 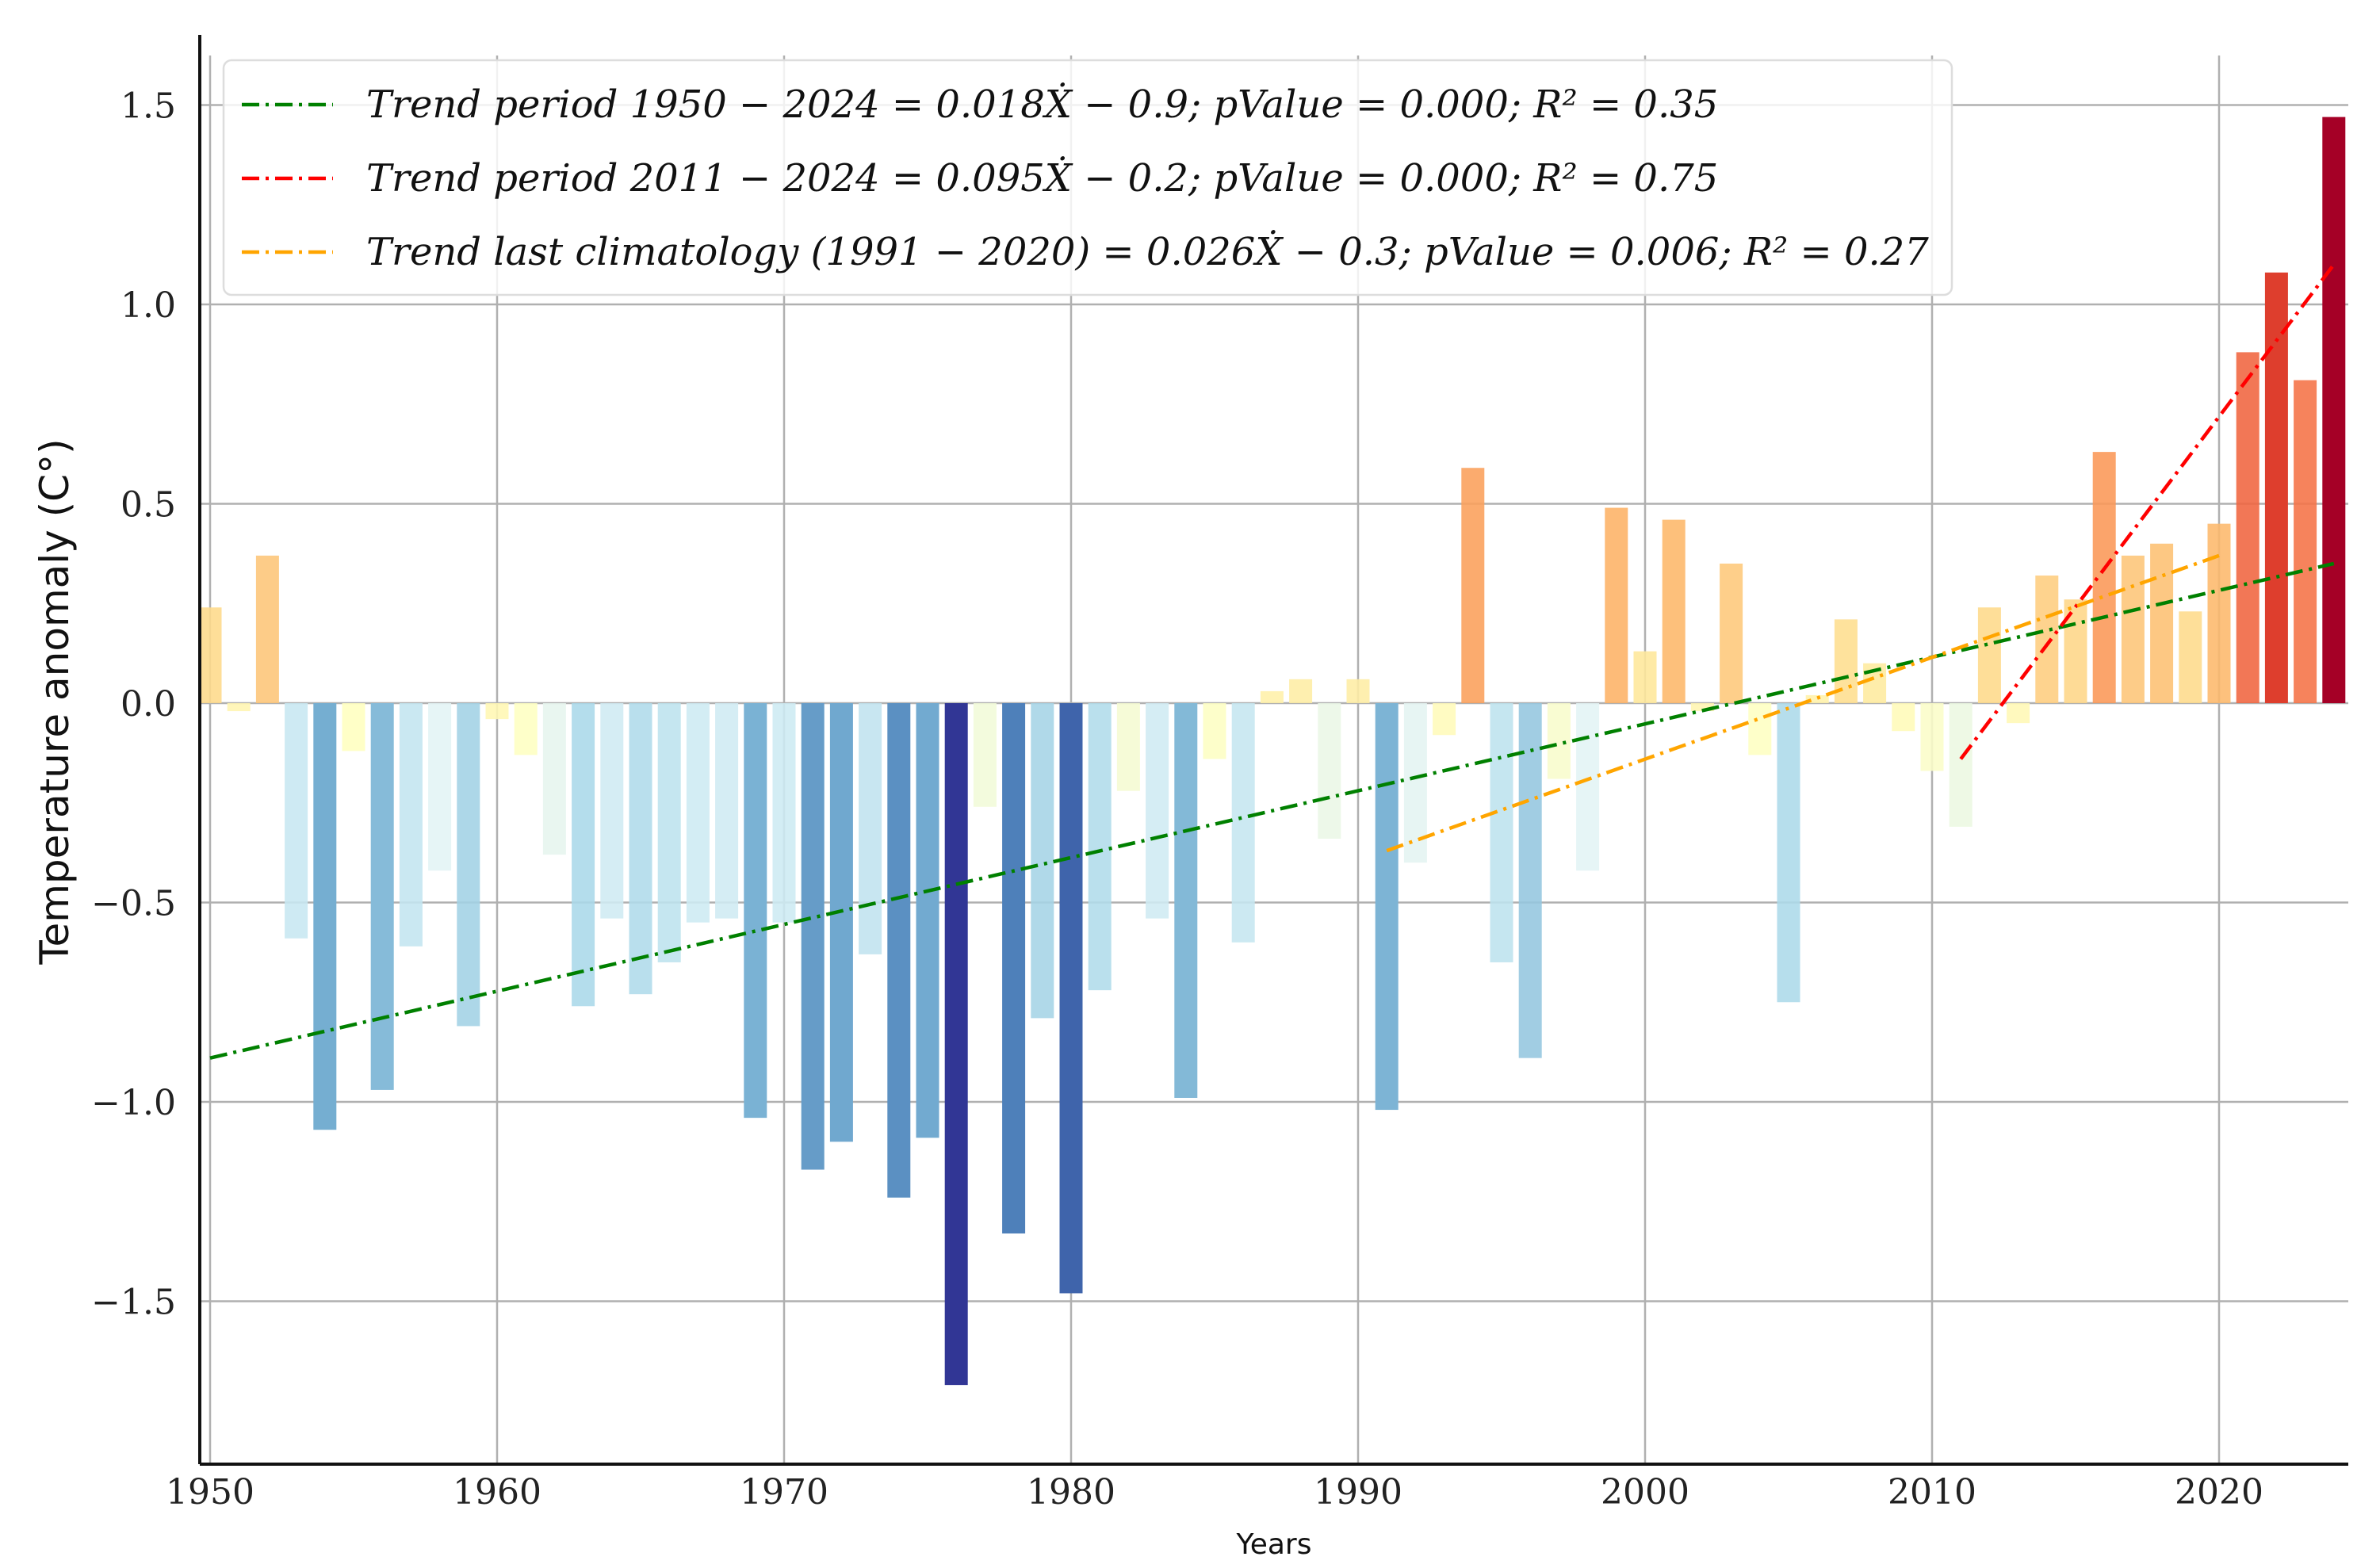 What do you see at coordinates (1100, 847) in the screenshot?
I see `bar-1981` at bounding box center [1100, 847].